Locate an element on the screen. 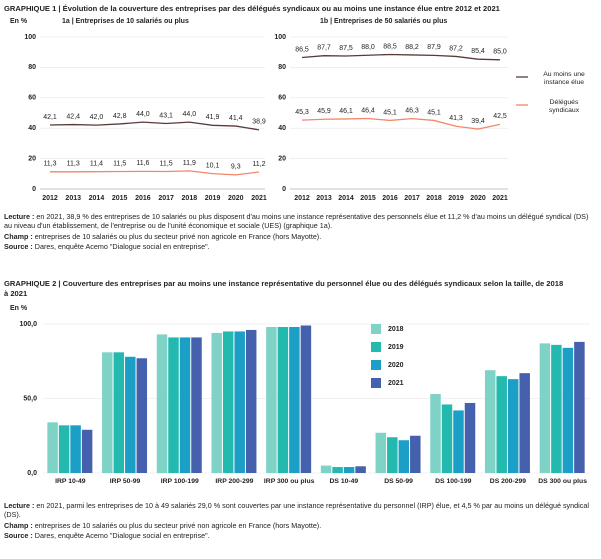  y-tick-label: 50,0 is located at coordinates (30, 398).